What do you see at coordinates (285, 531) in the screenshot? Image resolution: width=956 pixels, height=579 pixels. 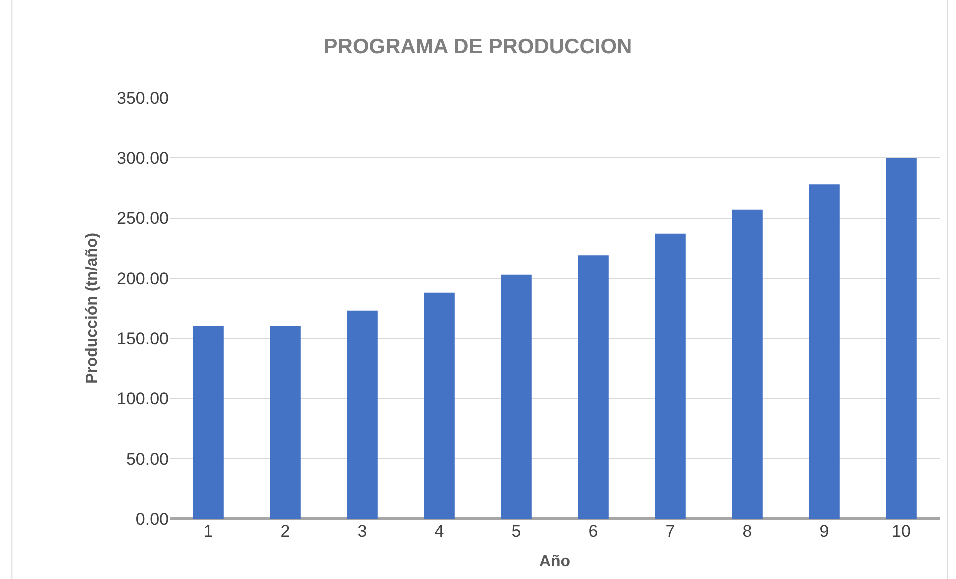 I see `x-tick-label: 2` at bounding box center [285, 531].